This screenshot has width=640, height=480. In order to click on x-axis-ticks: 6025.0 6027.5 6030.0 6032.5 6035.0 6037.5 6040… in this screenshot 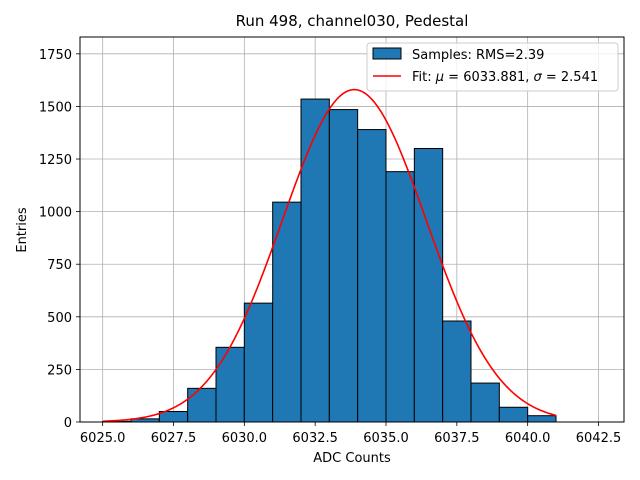, I will do `click(350, 434)`.